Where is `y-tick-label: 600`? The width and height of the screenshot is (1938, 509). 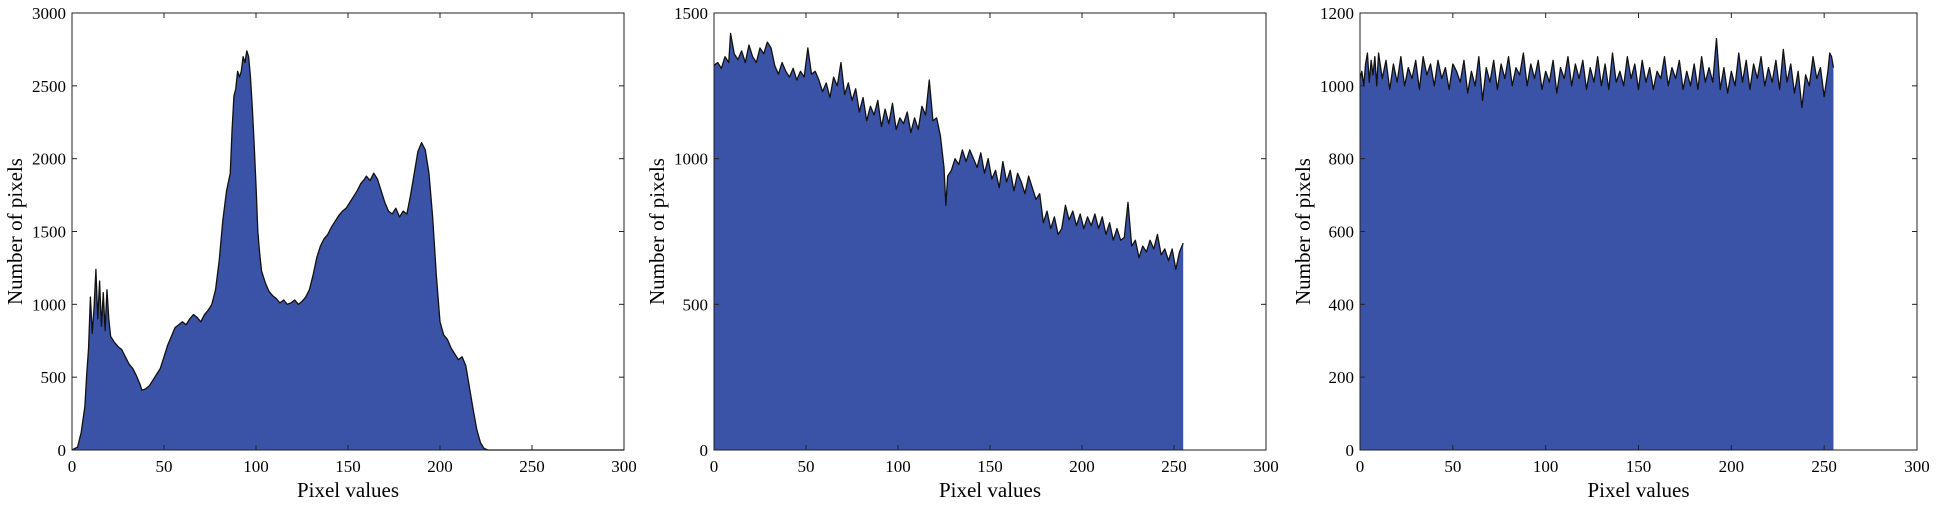 y-tick-label: 600 is located at coordinates (1342, 232).